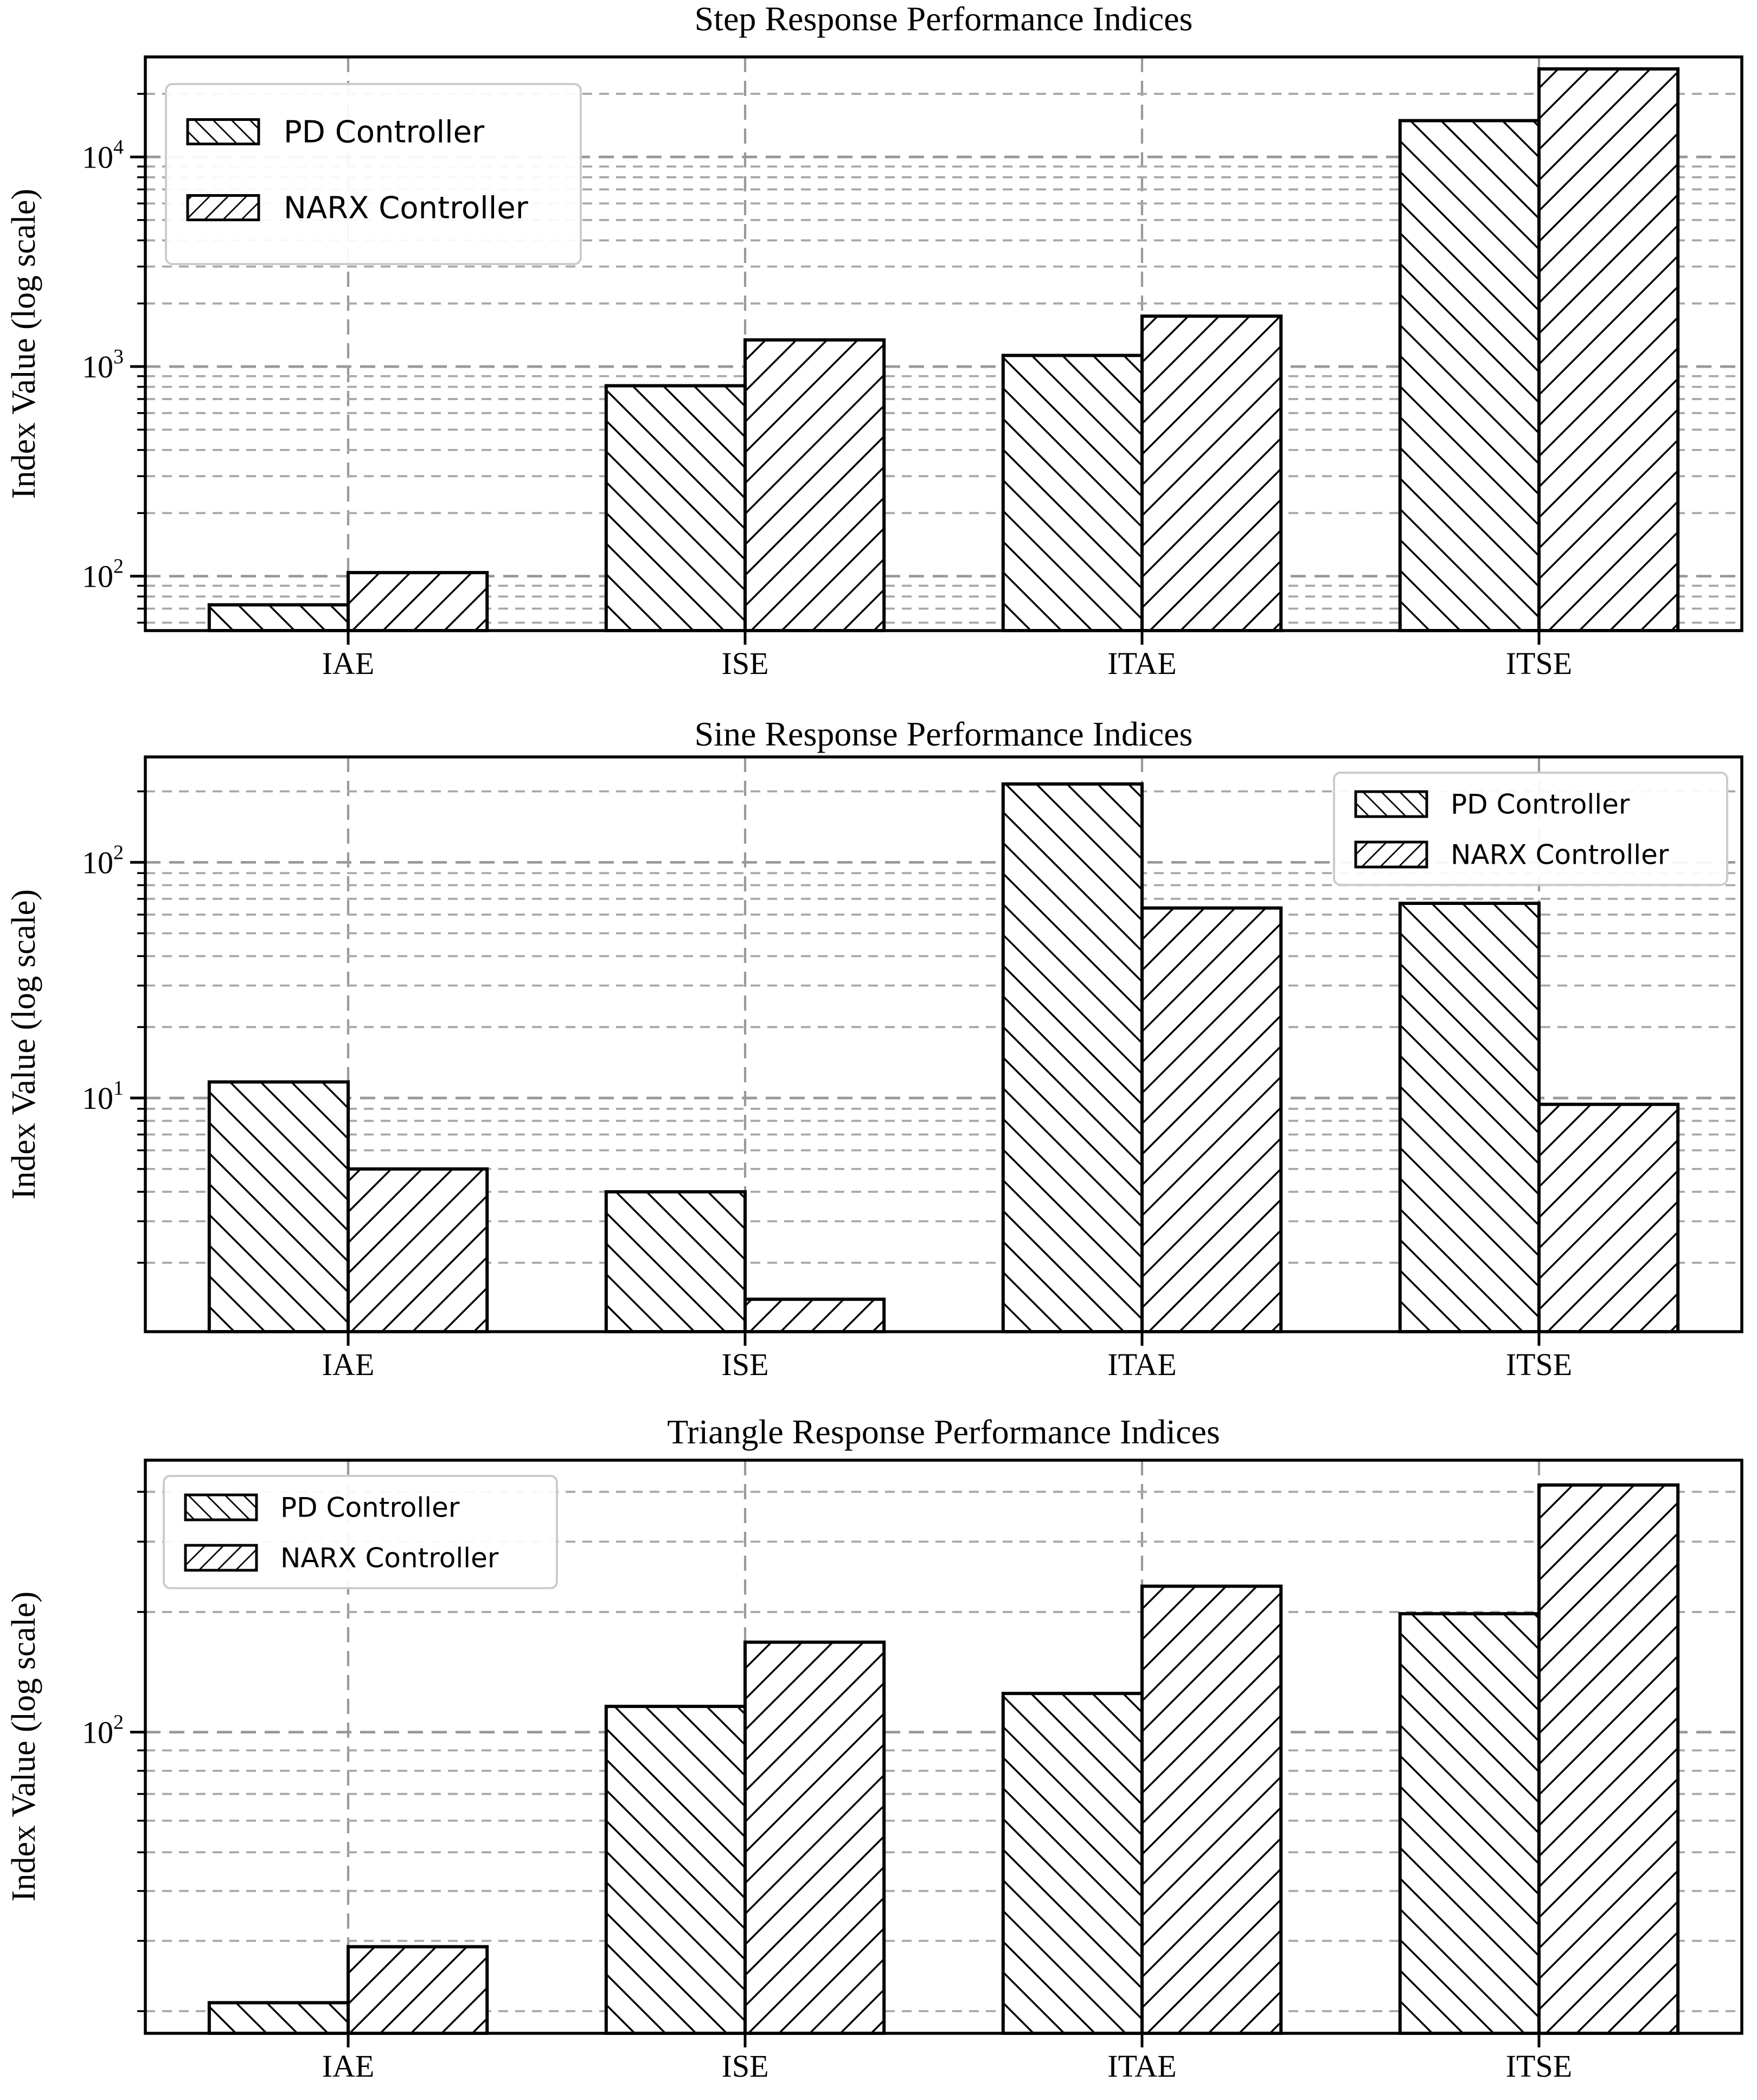 This screenshot has width=1757, height=2100. I want to click on y-tick-labels: 10¹ 10², so click(103, 978).